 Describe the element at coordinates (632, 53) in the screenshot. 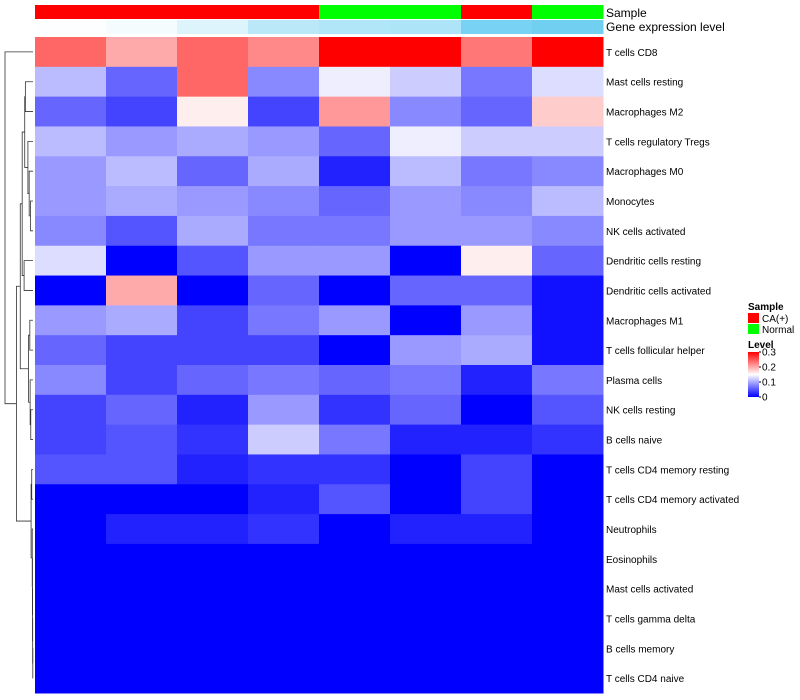

I see `row-label: T cells CD8` at that location.